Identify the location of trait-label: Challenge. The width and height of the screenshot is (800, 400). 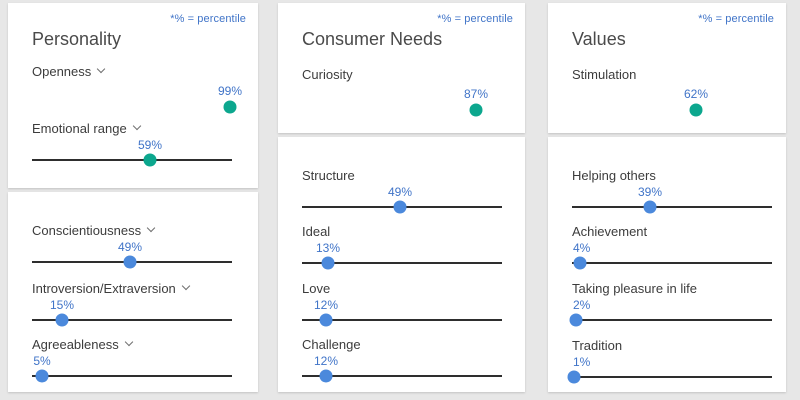
(331, 344).